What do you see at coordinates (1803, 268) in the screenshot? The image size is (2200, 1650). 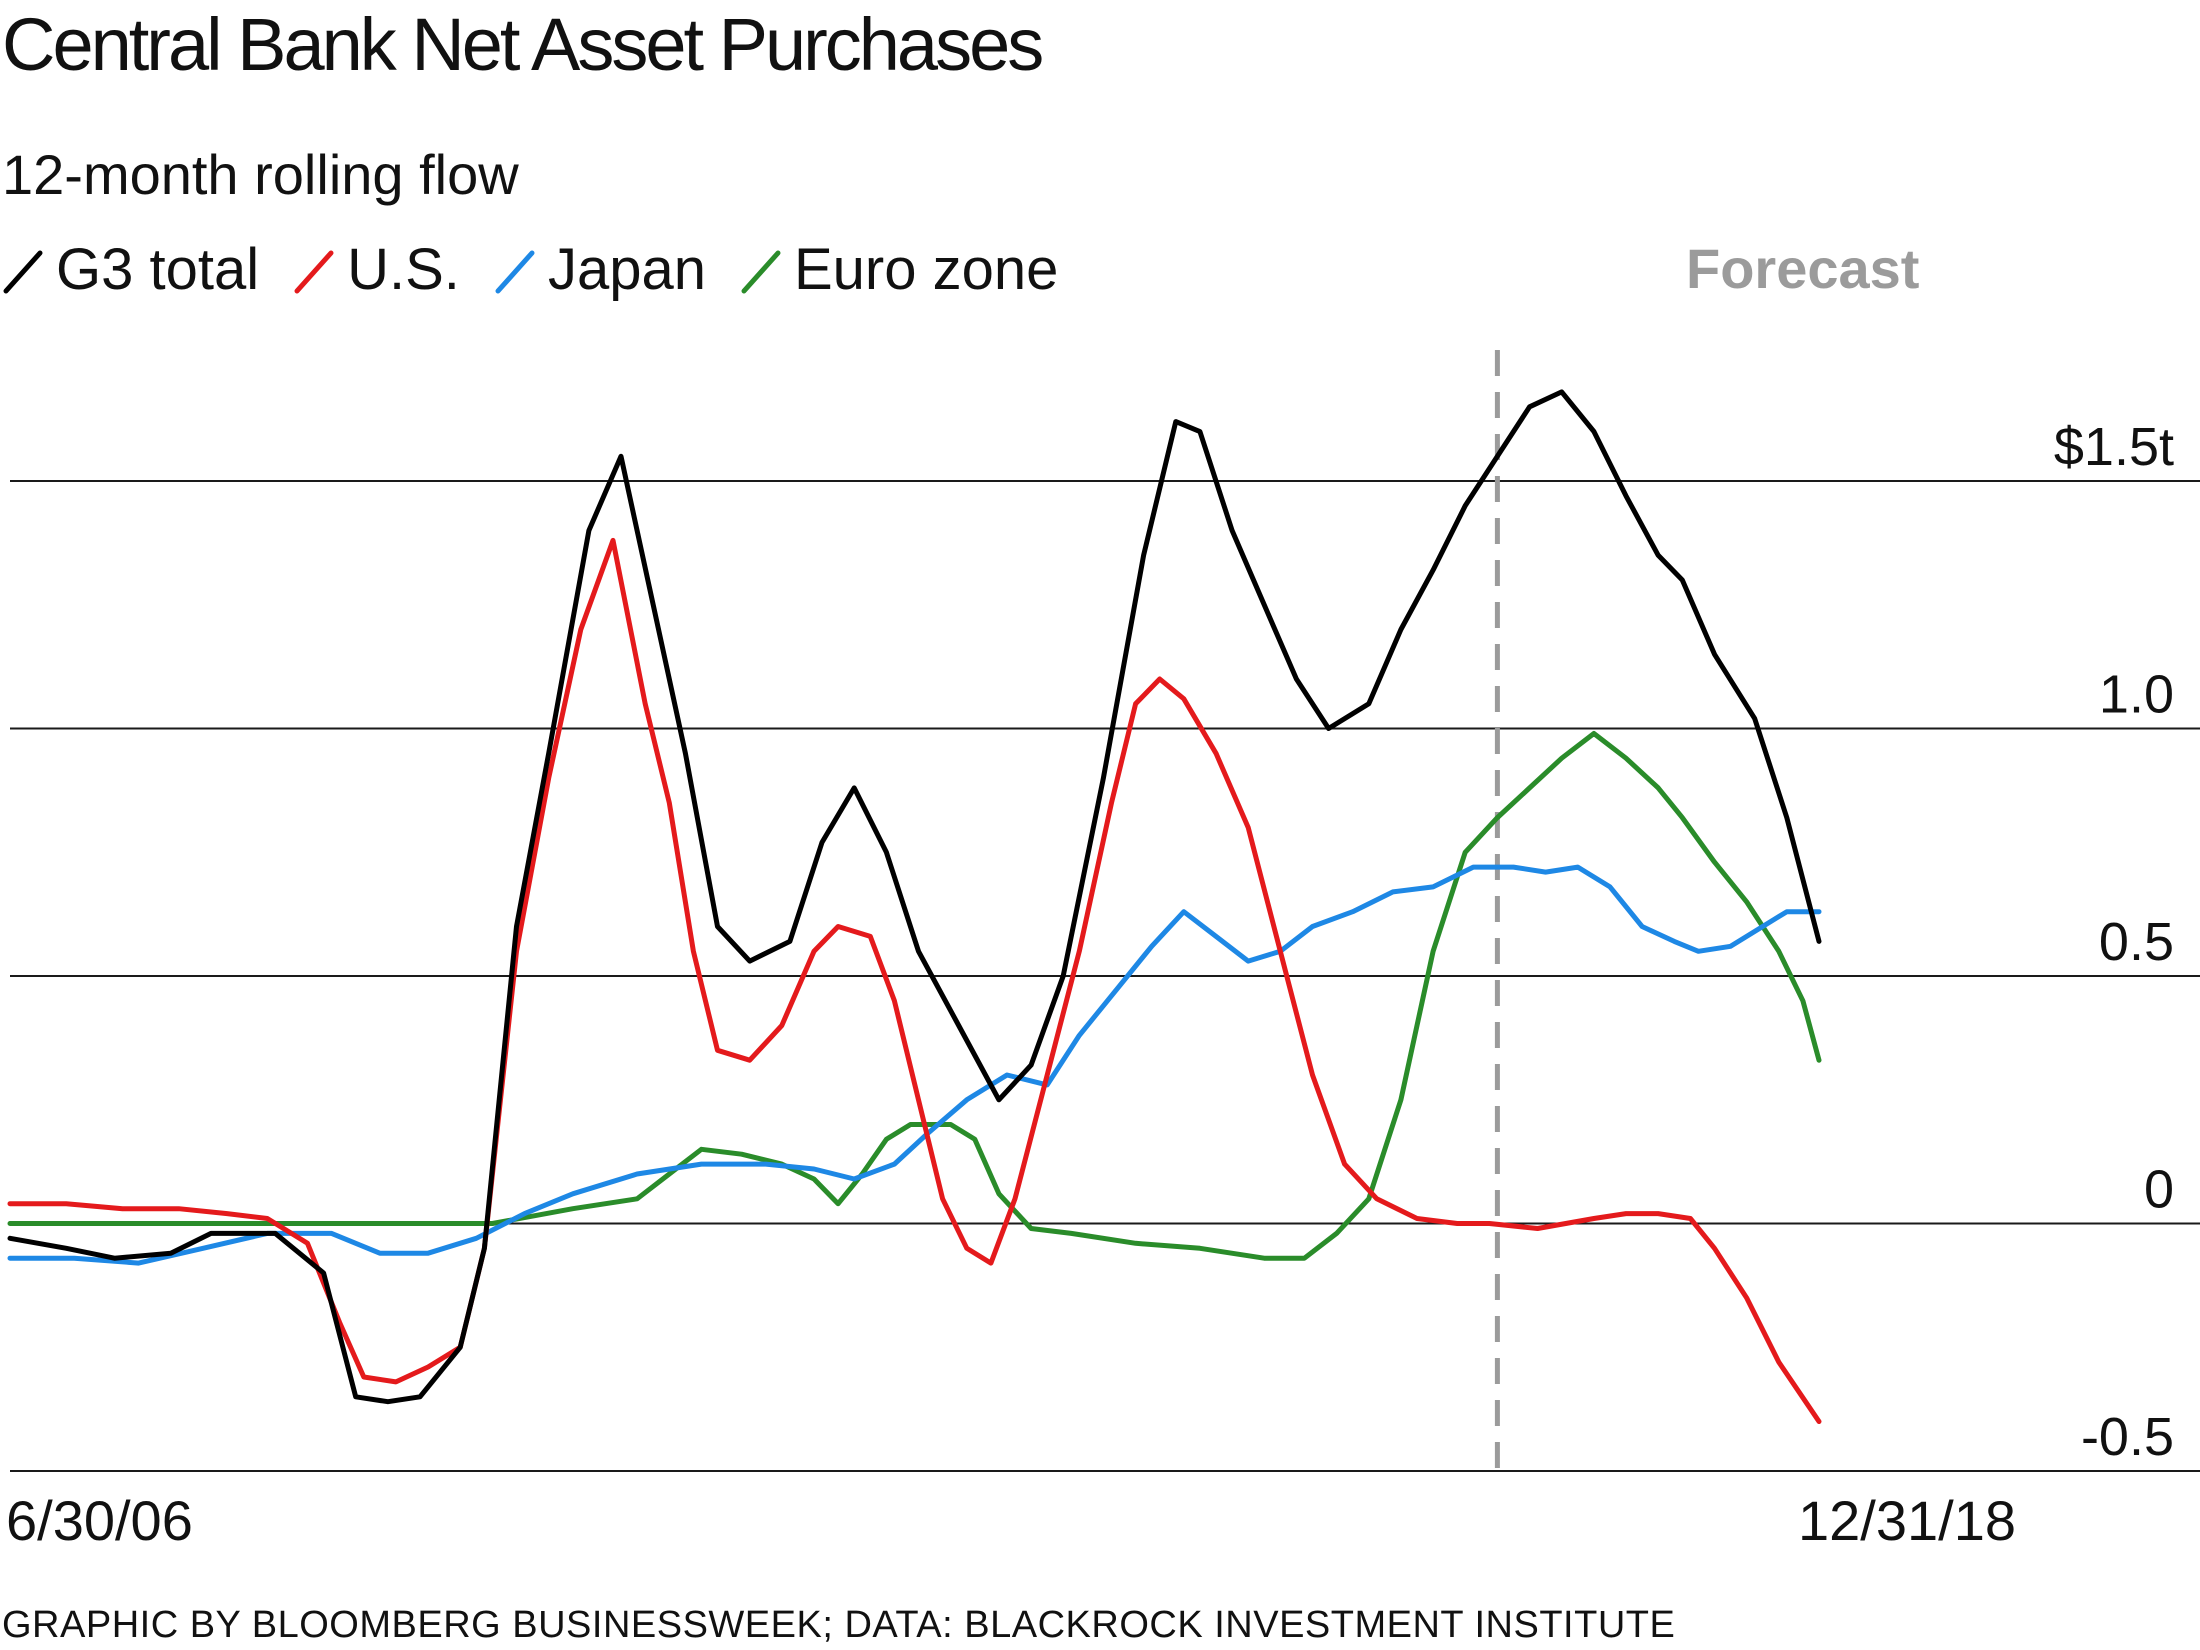 I see `forecast-label: Forecast` at bounding box center [1803, 268].